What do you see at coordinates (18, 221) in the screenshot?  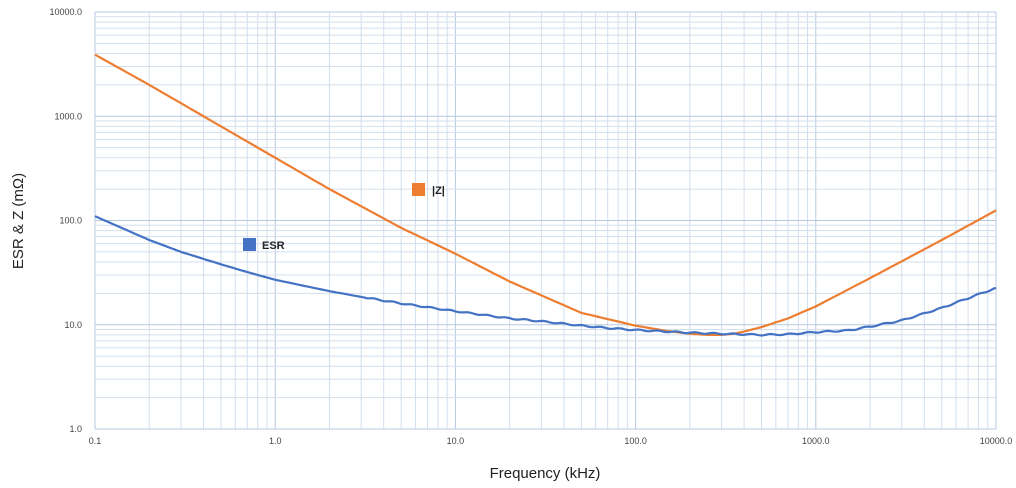 I see `y-axis-title: ESR & Z (mΩ)` at bounding box center [18, 221].